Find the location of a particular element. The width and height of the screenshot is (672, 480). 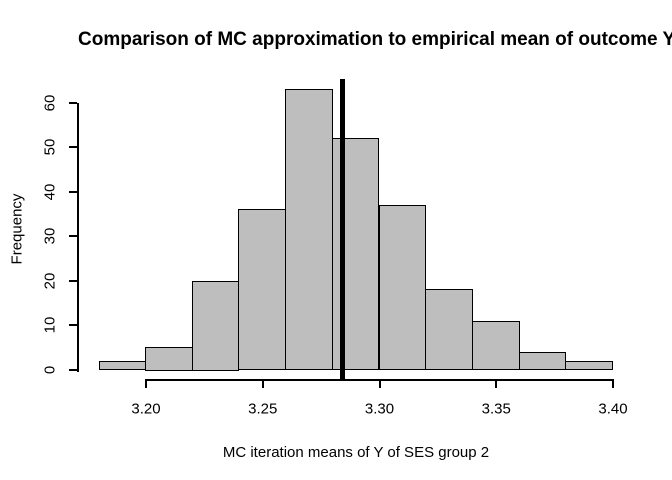

y-tick-label: 20 is located at coordinates (50, 280).